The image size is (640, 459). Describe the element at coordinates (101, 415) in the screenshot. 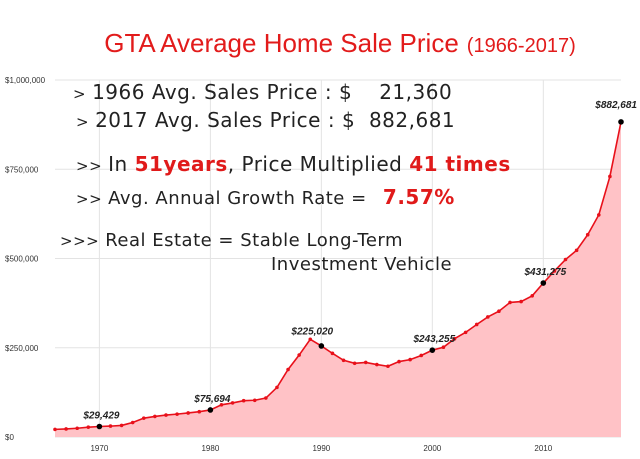

I see `point-label: $29,429` at that location.